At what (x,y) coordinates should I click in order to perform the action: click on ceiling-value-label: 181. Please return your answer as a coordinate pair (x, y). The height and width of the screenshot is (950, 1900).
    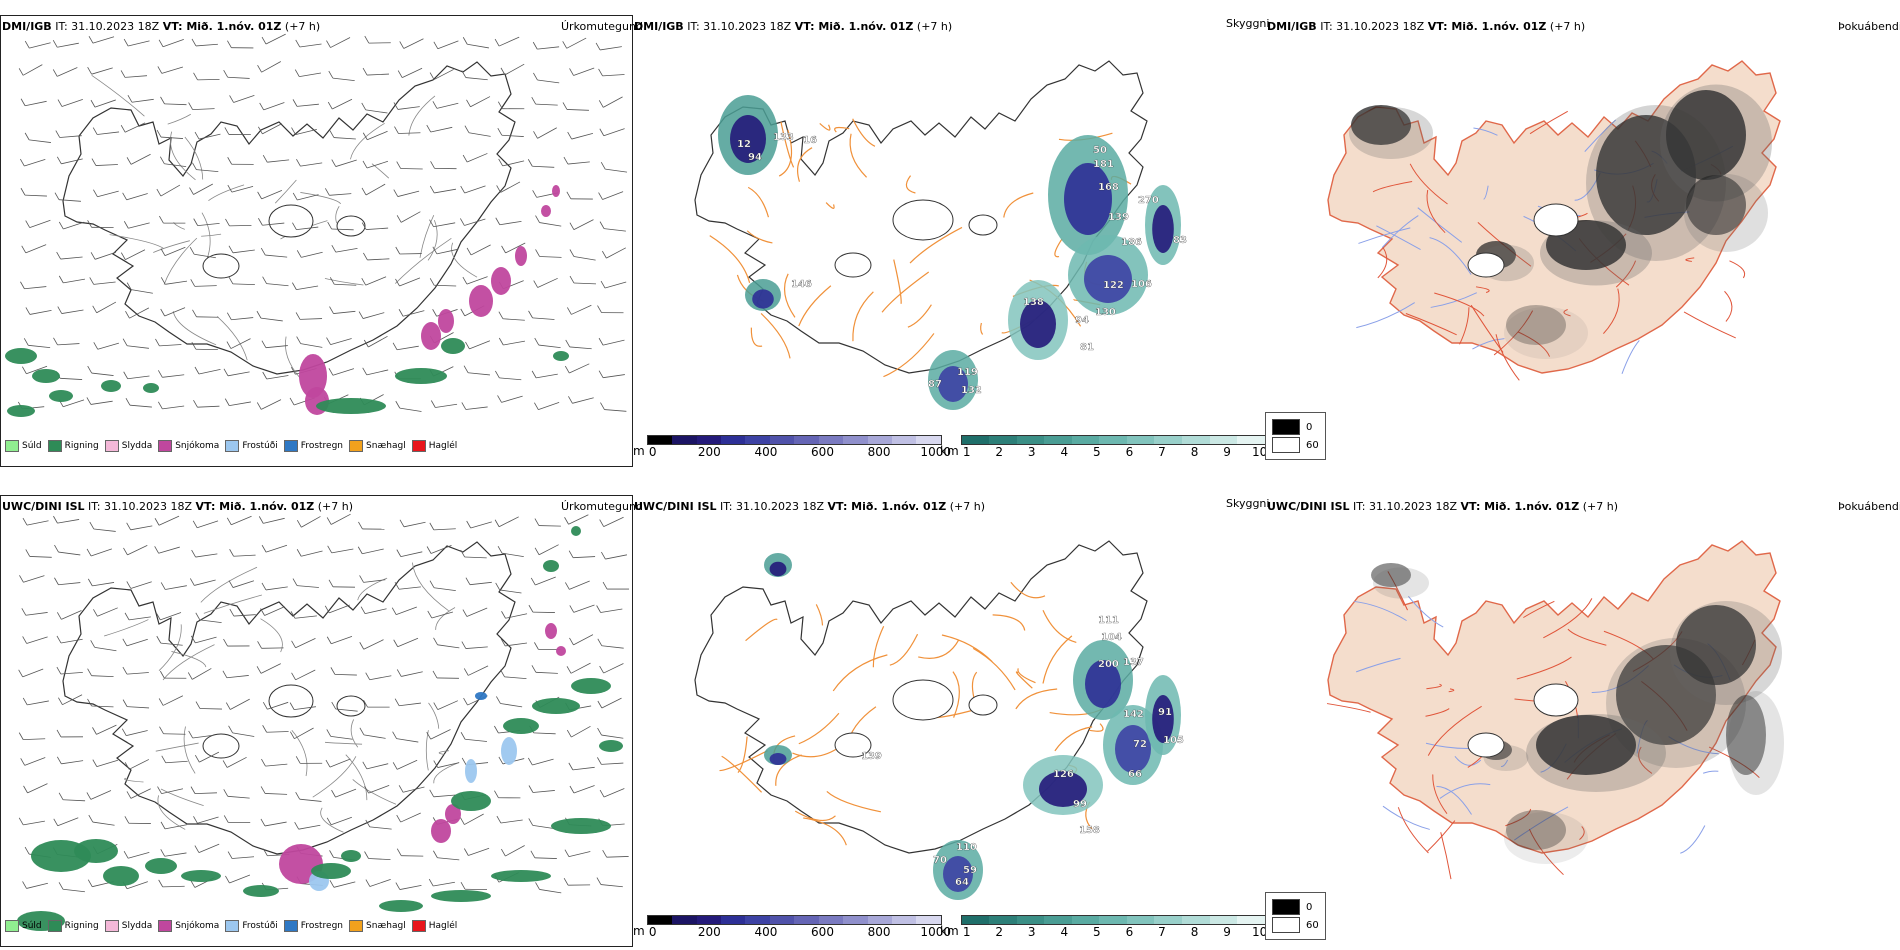
    Looking at the image, I should click on (1103, 164).